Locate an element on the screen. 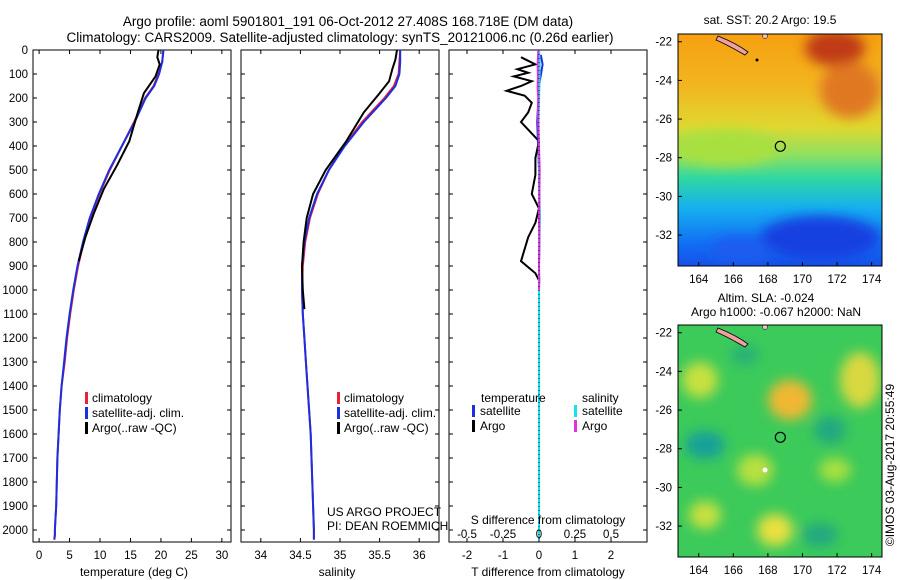 The image size is (900, 580). x-tick-label: -1 is located at coordinates (503, 556).